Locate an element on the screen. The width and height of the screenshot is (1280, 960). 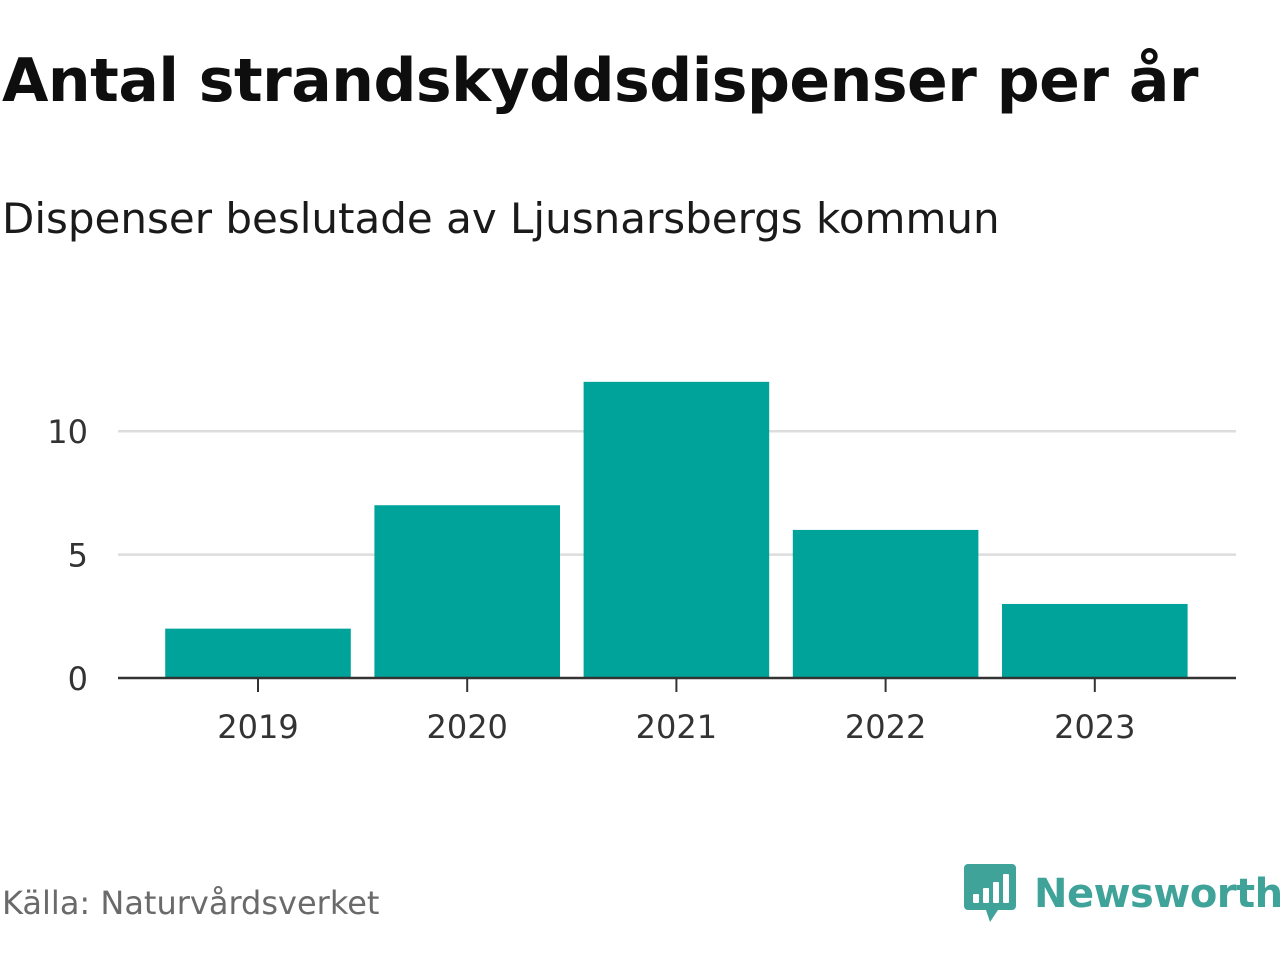
bar-2023 is located at coordinates (1095, 640).